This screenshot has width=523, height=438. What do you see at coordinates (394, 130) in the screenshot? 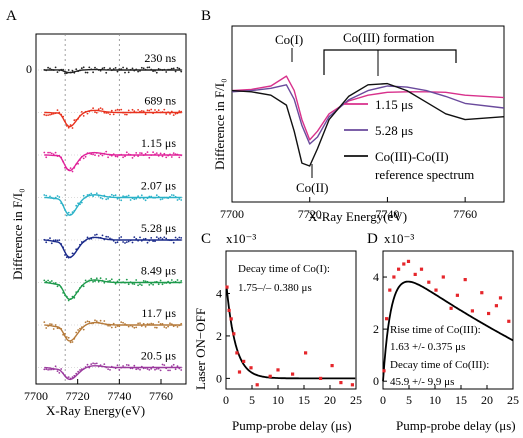
I see `legend-label-2: 5.28 μs` at bounding box center [394, 130].